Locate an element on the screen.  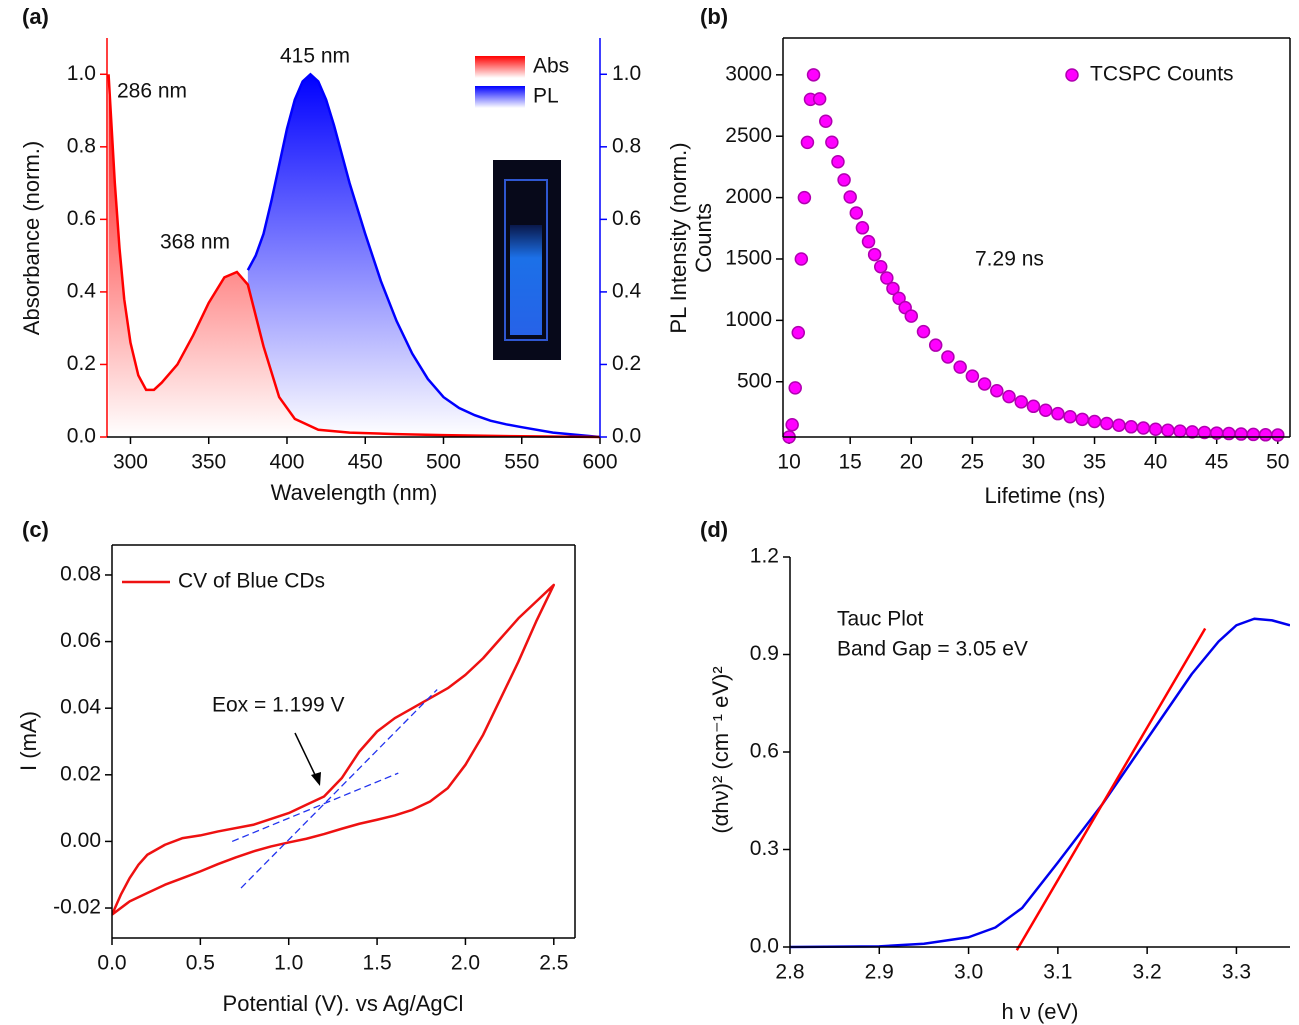
y2-tick-label: 0.6 is located at coordinates (626, 218).